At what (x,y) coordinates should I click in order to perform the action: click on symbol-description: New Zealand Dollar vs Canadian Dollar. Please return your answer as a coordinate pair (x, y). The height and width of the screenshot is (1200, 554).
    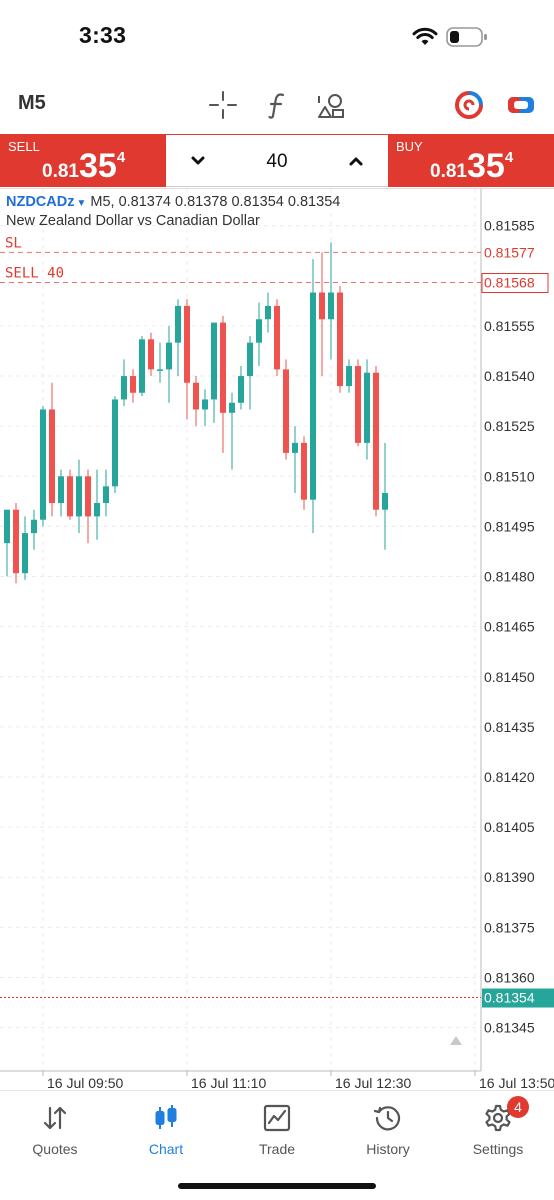
    Looking at the image, I should click on (133, 221).